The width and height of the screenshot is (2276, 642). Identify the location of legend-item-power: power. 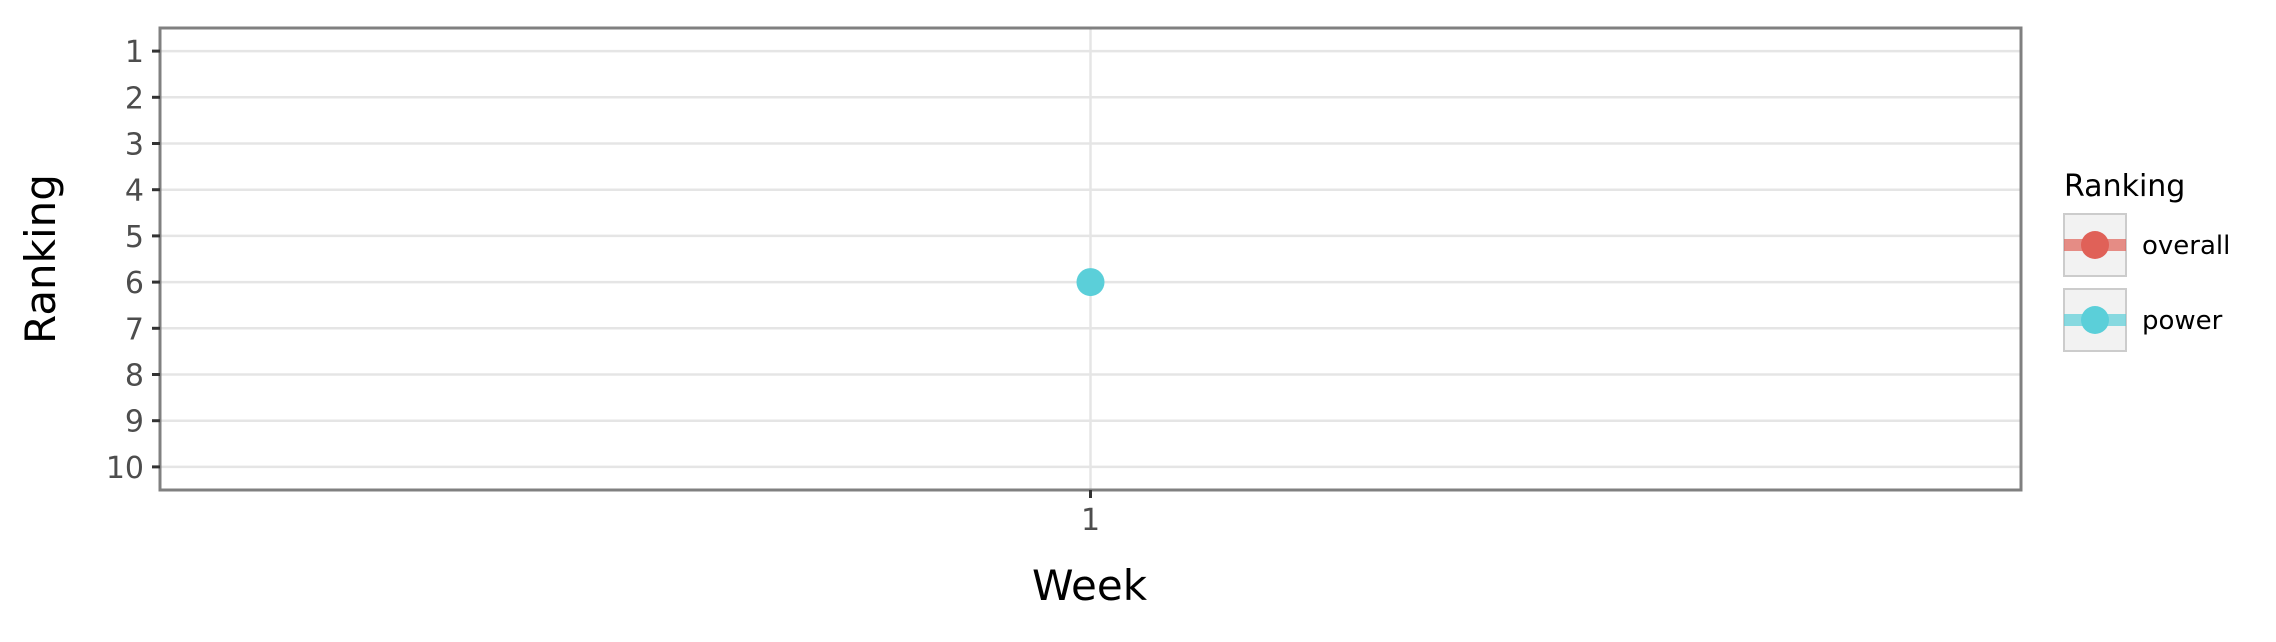
(2143, 320).